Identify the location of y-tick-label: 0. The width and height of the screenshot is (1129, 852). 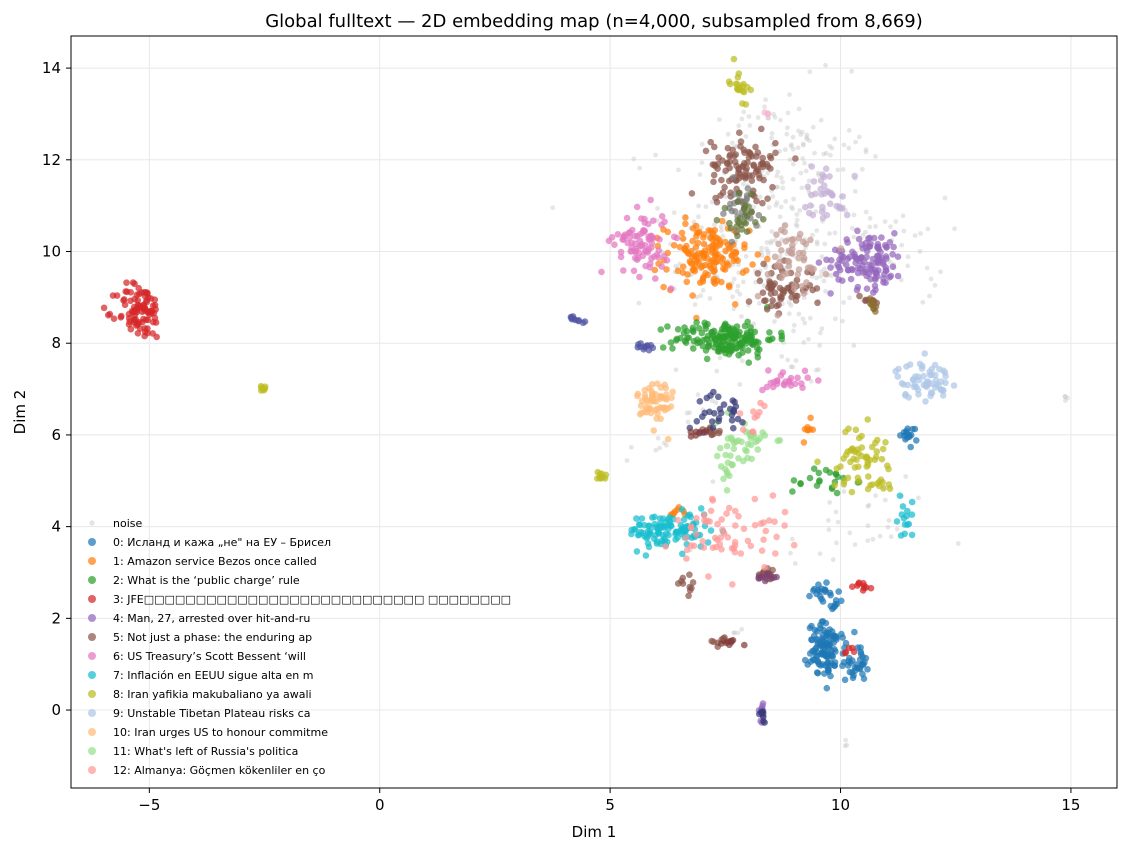
(56, 710).